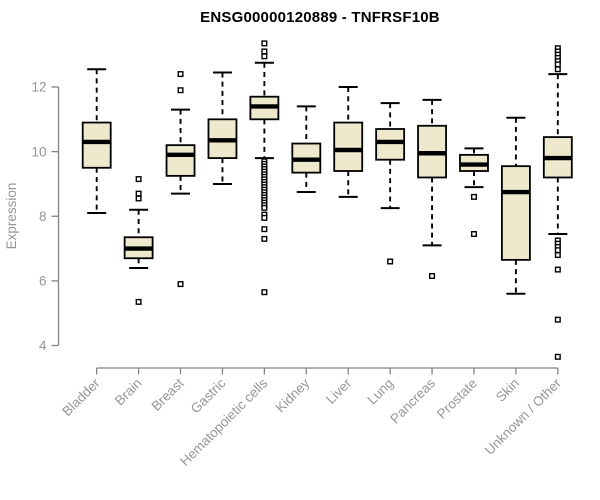 The image size is (600, 500). Describe the element at coordinates (523, 416) in the screenshot. I see `x-tick-label: Unknown / Other` at that location.